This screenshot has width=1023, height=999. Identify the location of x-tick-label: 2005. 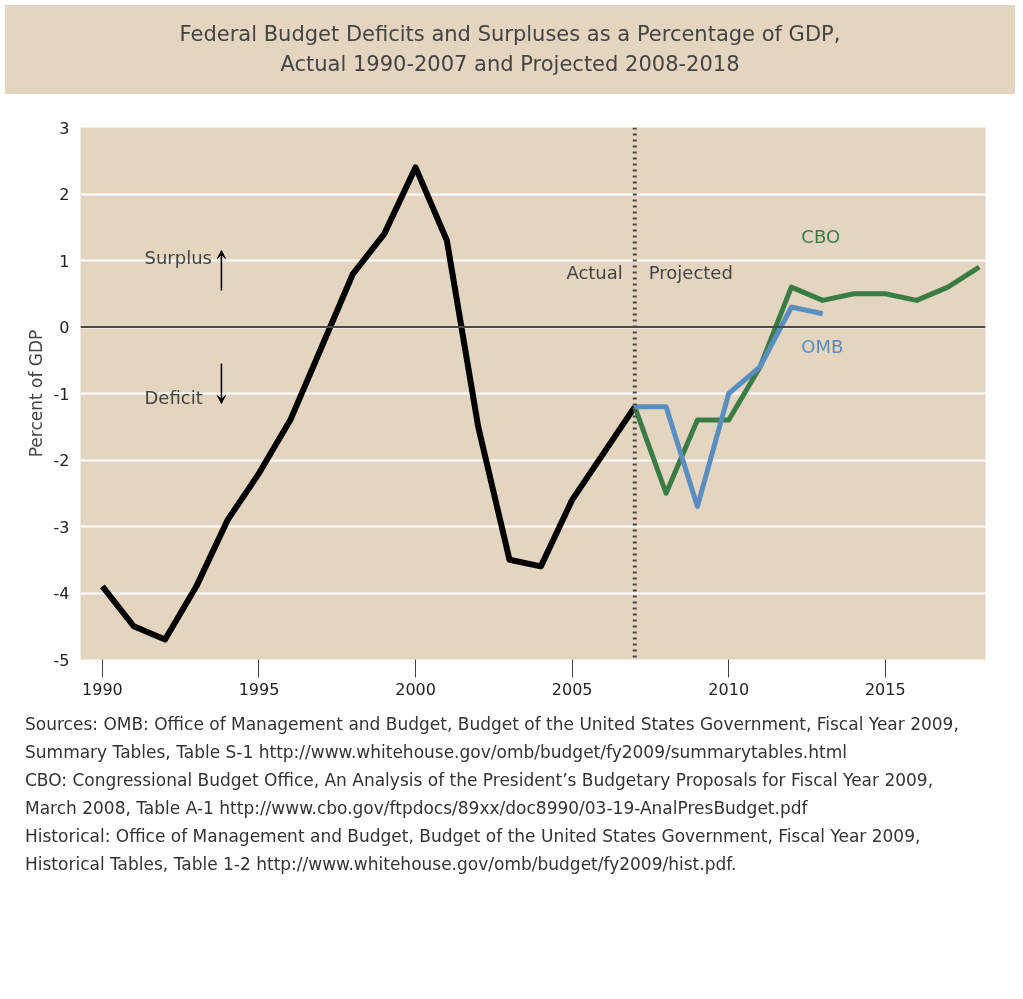
(572, 689).